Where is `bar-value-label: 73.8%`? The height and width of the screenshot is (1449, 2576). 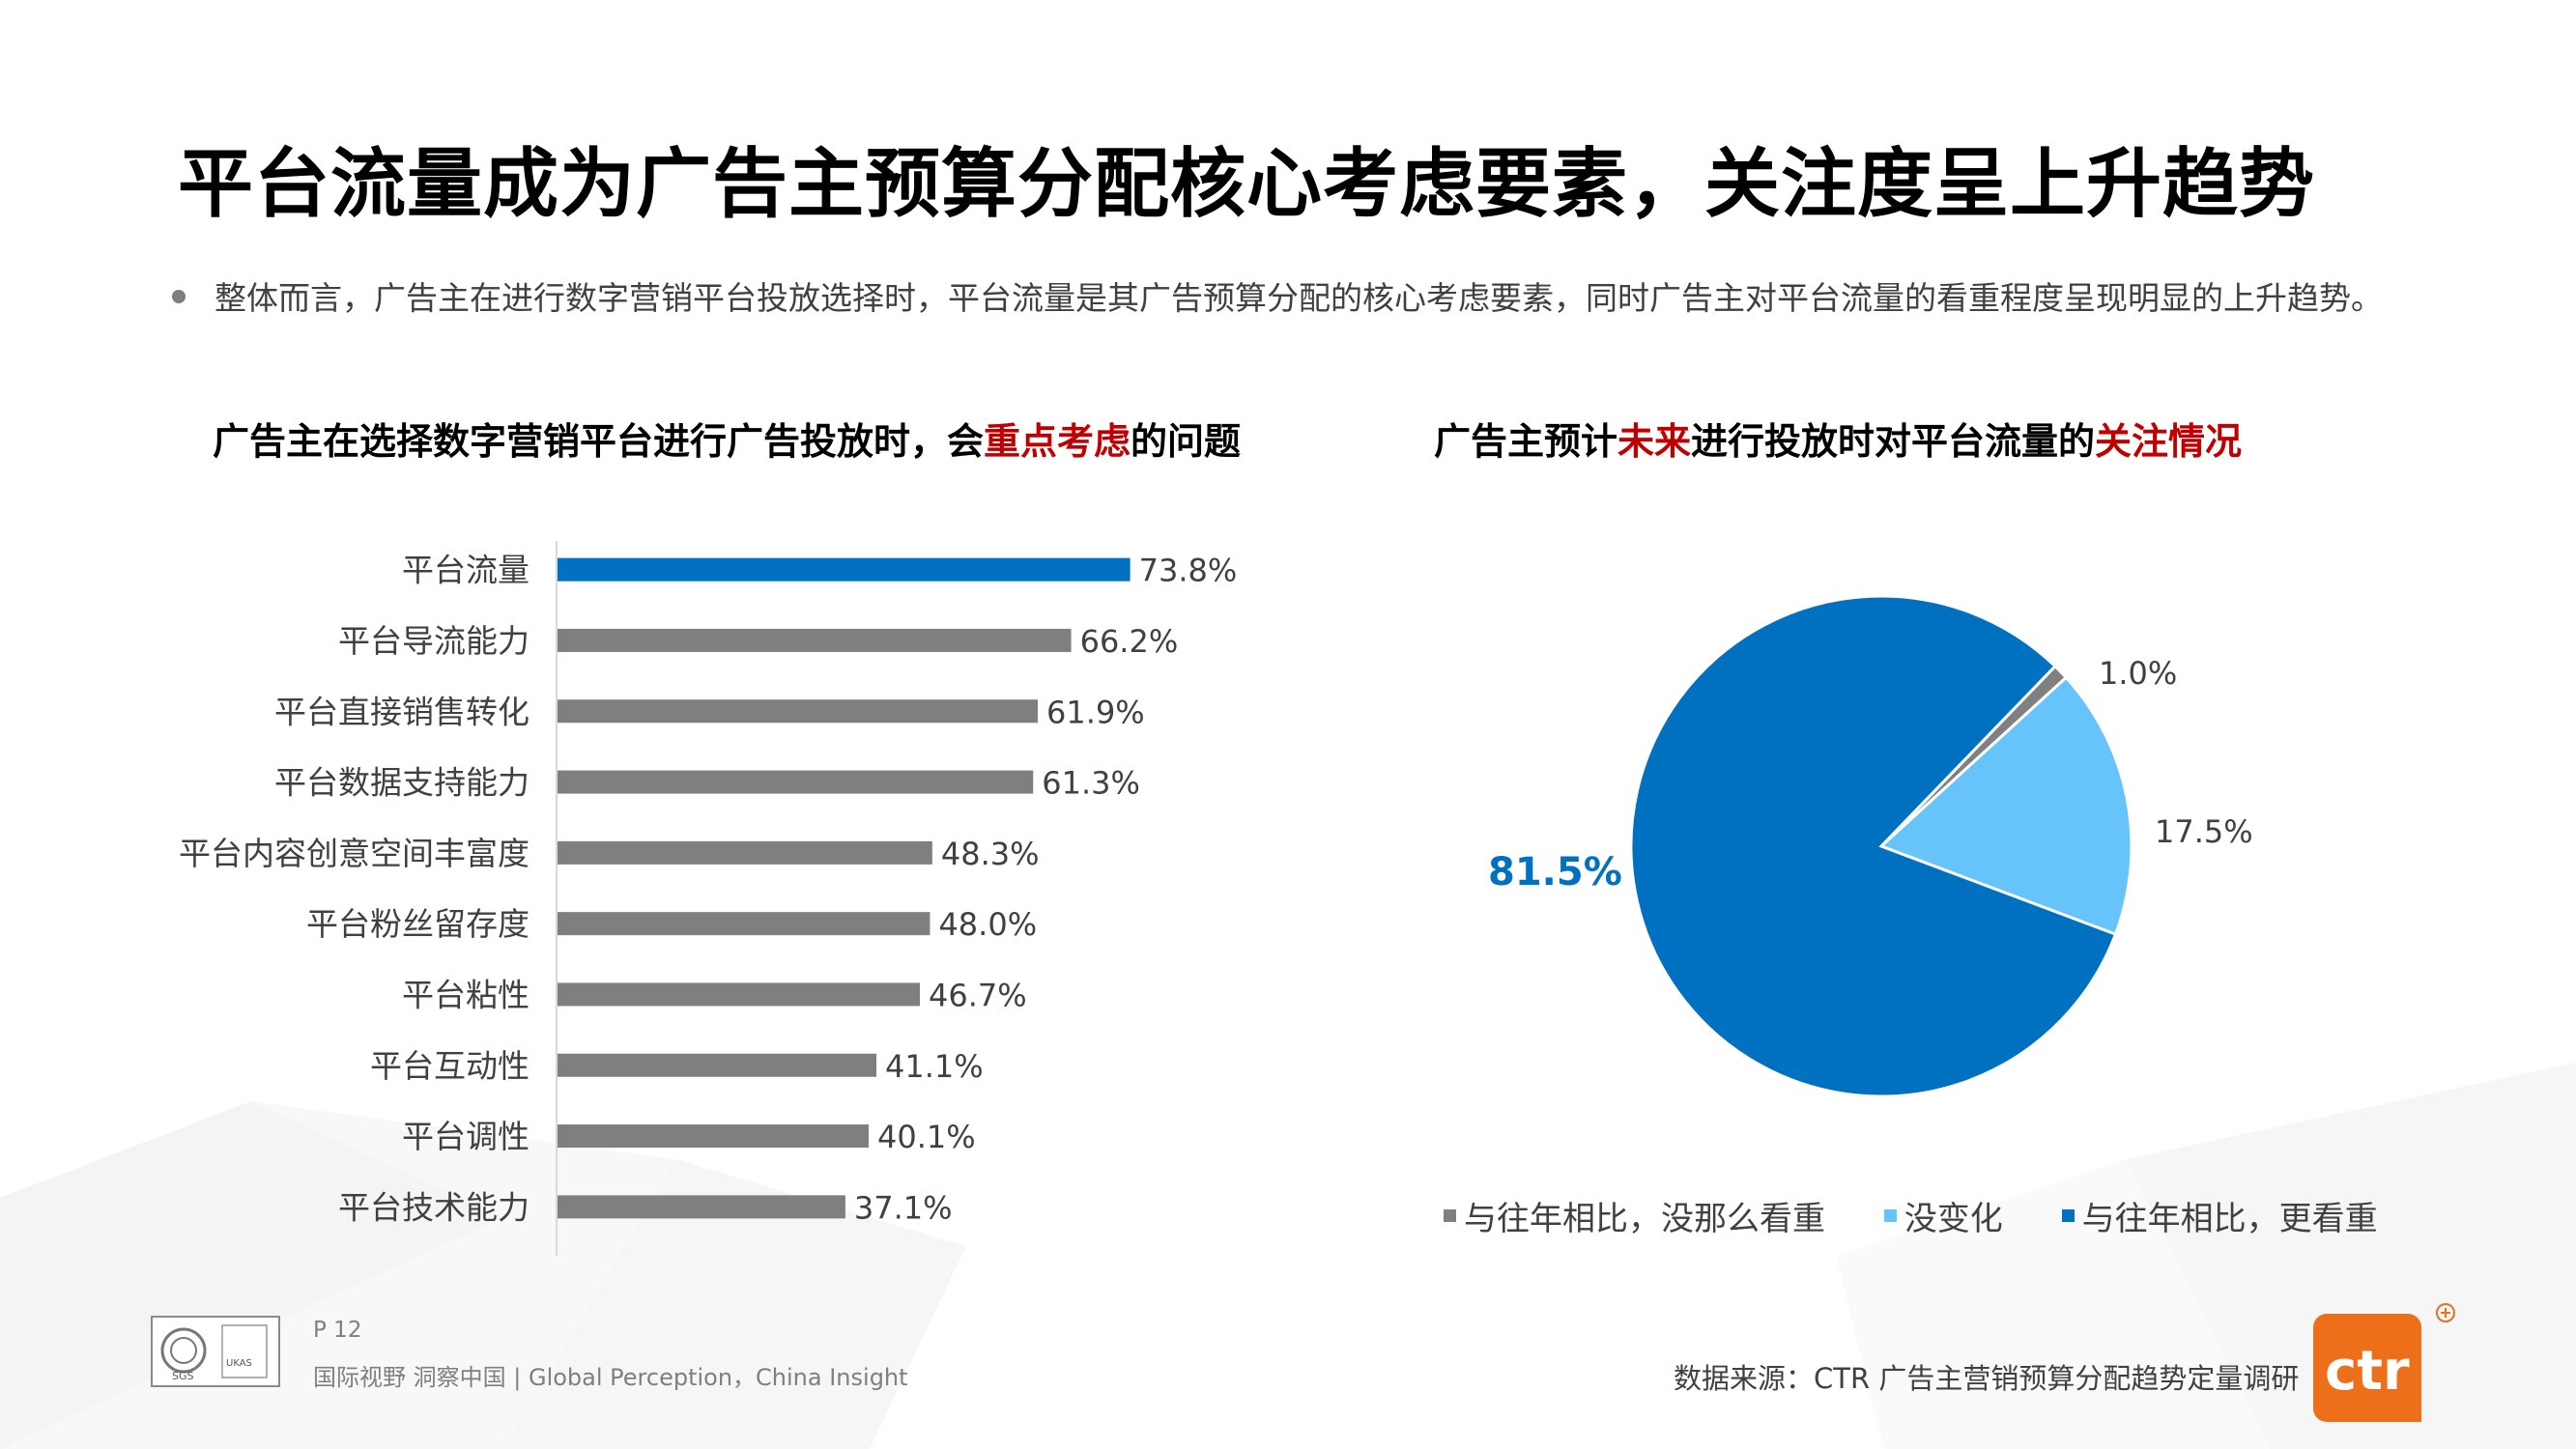 bar-value-label: 73.8% is located at coordinates (1189, 571).